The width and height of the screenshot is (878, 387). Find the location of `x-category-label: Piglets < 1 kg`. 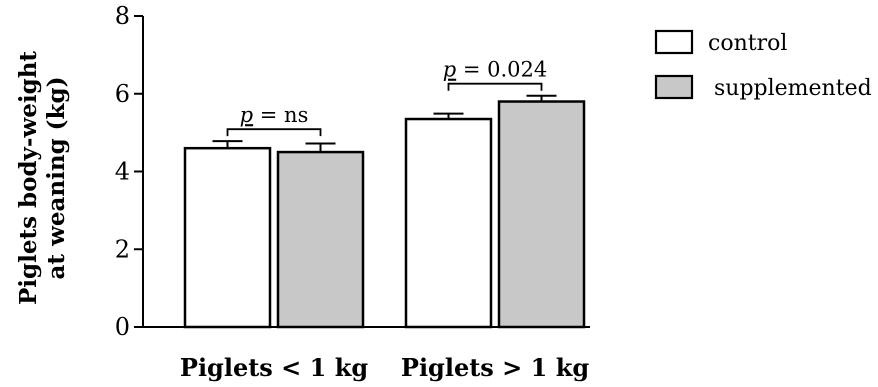

x-category-label: Piglets < 1 kg is located at coordinates (274, 367).